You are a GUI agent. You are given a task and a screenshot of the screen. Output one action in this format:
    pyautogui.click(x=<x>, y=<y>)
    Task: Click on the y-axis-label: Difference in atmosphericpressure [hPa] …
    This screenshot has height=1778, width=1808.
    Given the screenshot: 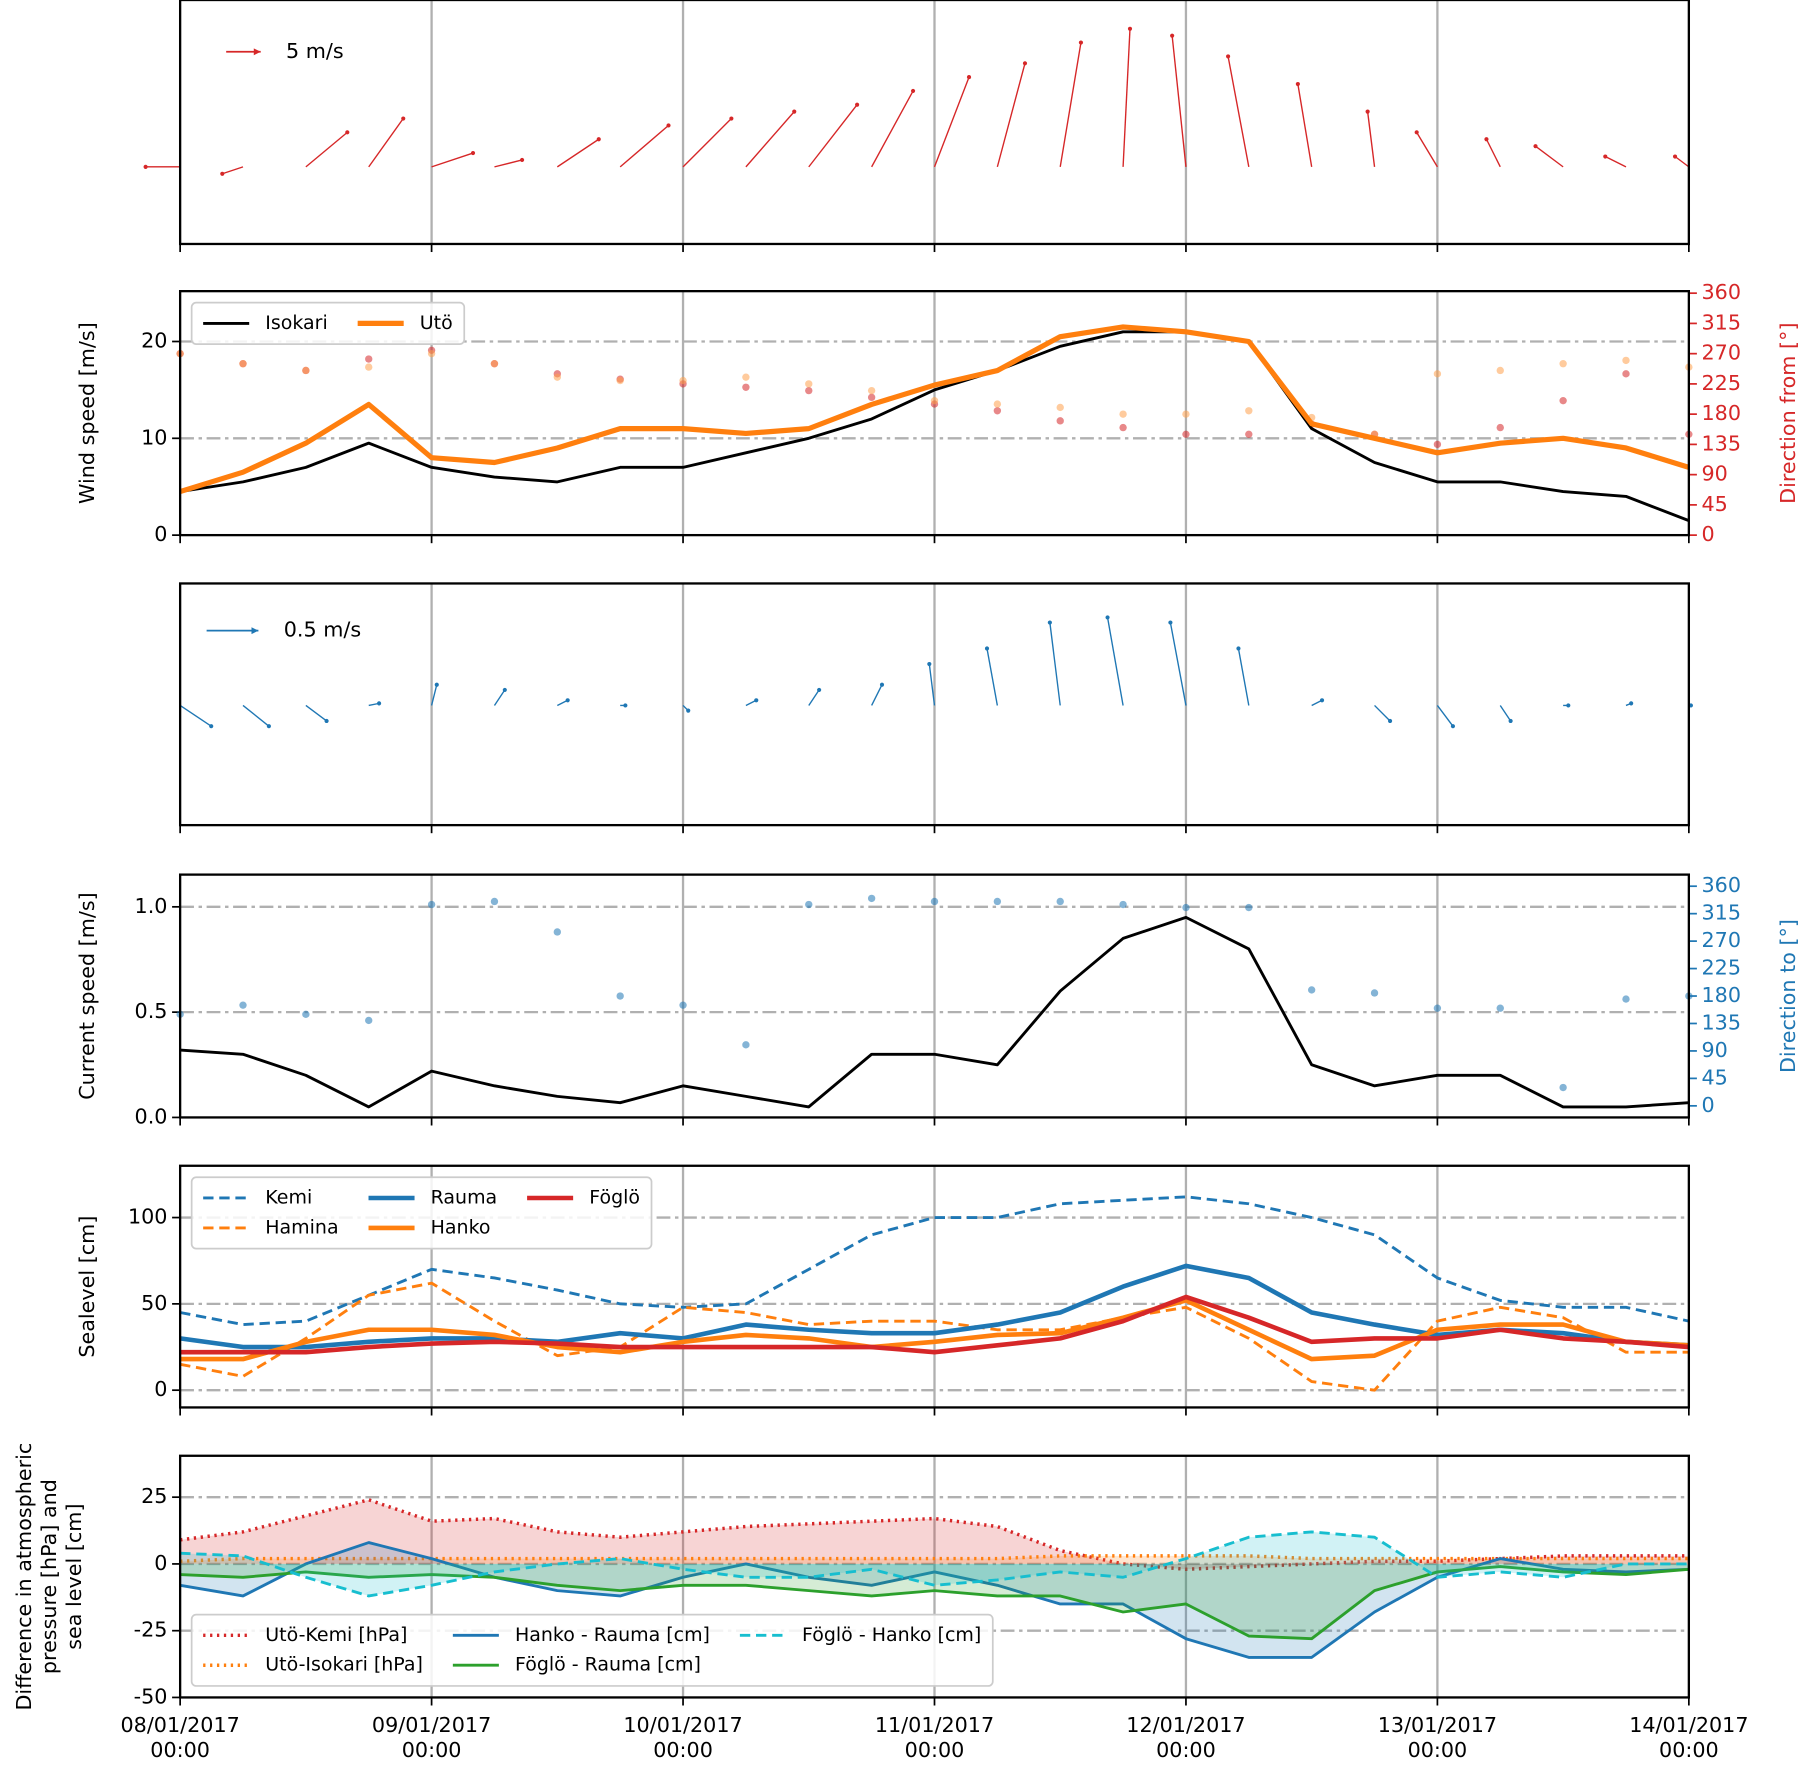 What is the action you would take?
    pyautogui.click(x=49, y=1577)
    